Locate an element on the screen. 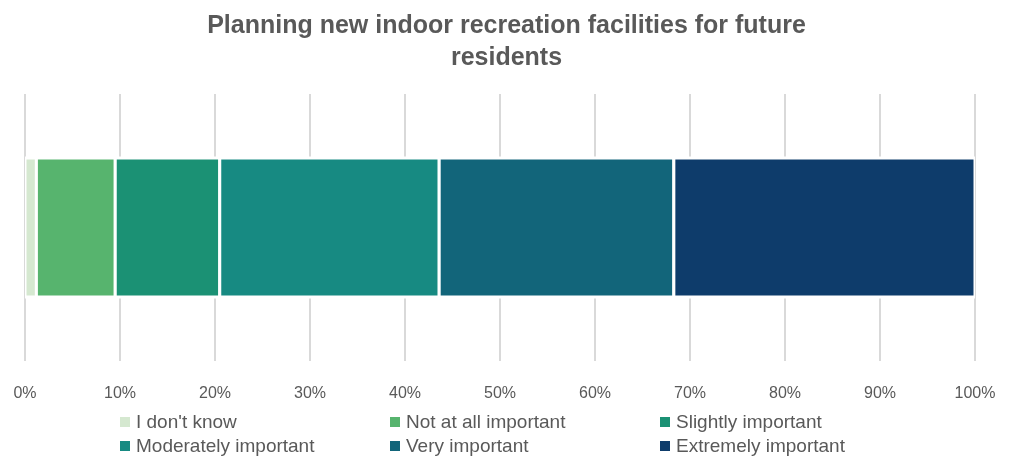 The width and height of the screenshot is (1013, 473). x-tick-label: 100% is located at coordinates (975, 393).